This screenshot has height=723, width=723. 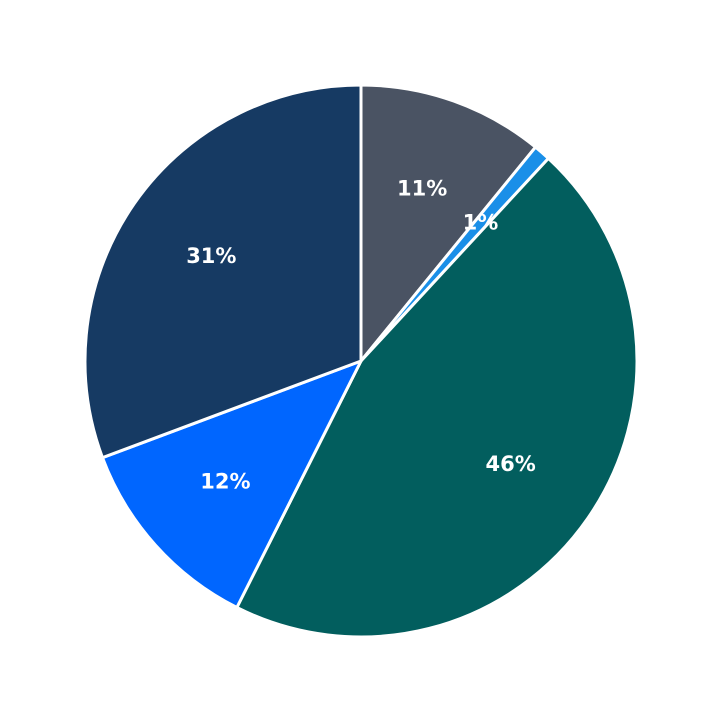 What do you see at coordinates (211, 256) in the screenshot?
I see `slice-label: 31%` at bounding box center [211, 256].